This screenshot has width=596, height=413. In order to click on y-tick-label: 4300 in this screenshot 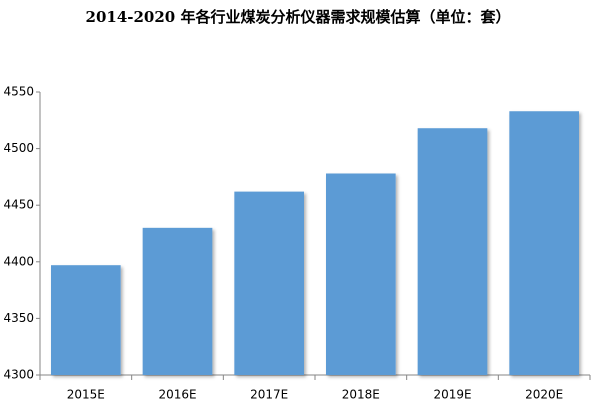, I will do `click(18, 375)`.